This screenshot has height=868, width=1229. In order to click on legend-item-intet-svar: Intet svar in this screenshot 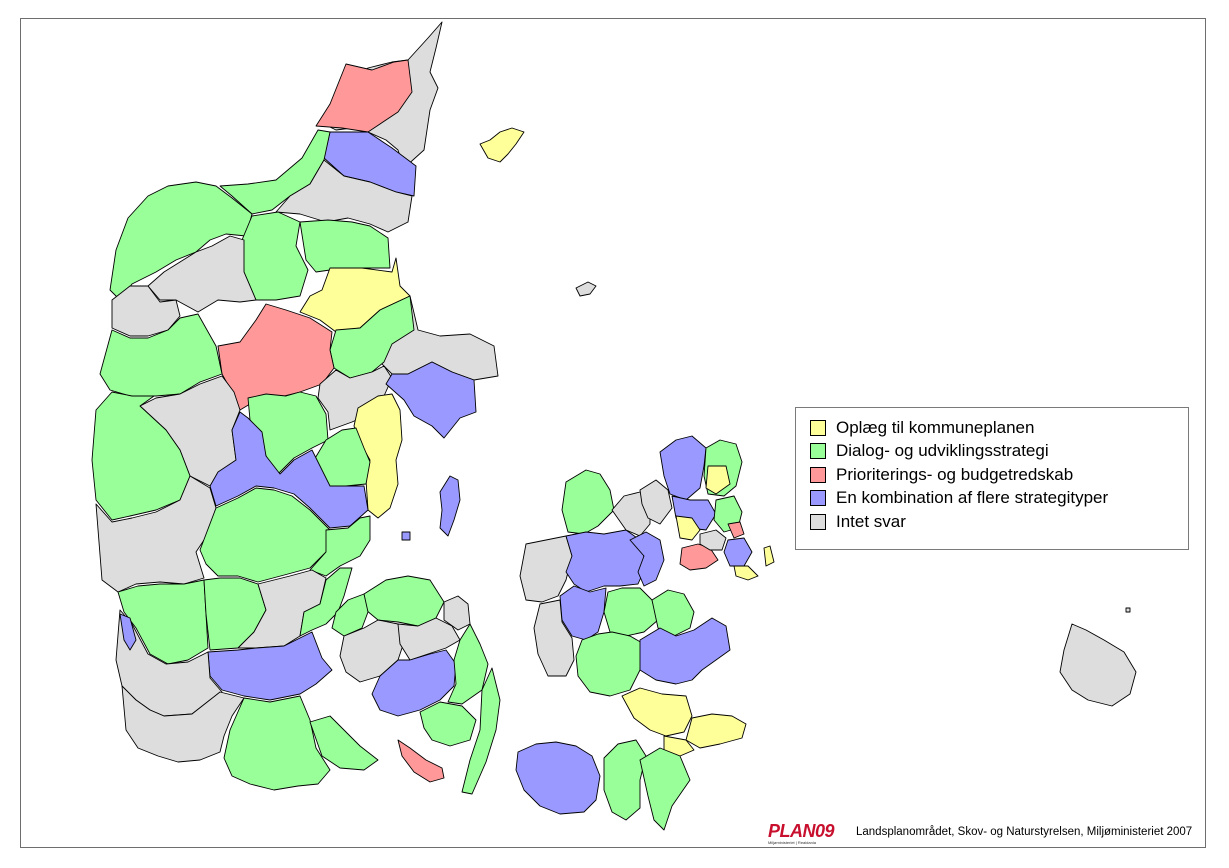, I will do `click(999, 522)`.